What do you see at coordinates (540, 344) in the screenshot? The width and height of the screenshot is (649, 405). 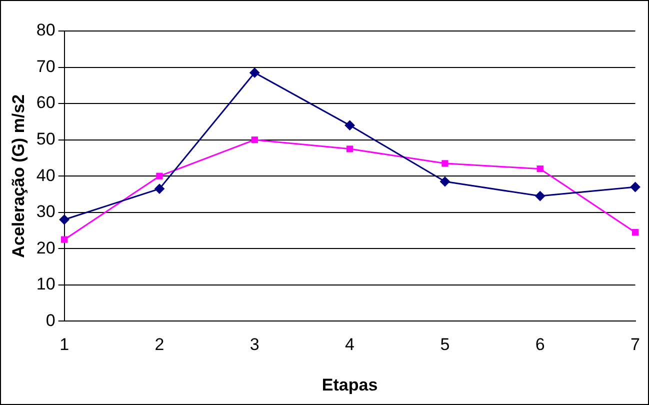 I see `x-tick-label: 6` at bounding box center [540, 344].